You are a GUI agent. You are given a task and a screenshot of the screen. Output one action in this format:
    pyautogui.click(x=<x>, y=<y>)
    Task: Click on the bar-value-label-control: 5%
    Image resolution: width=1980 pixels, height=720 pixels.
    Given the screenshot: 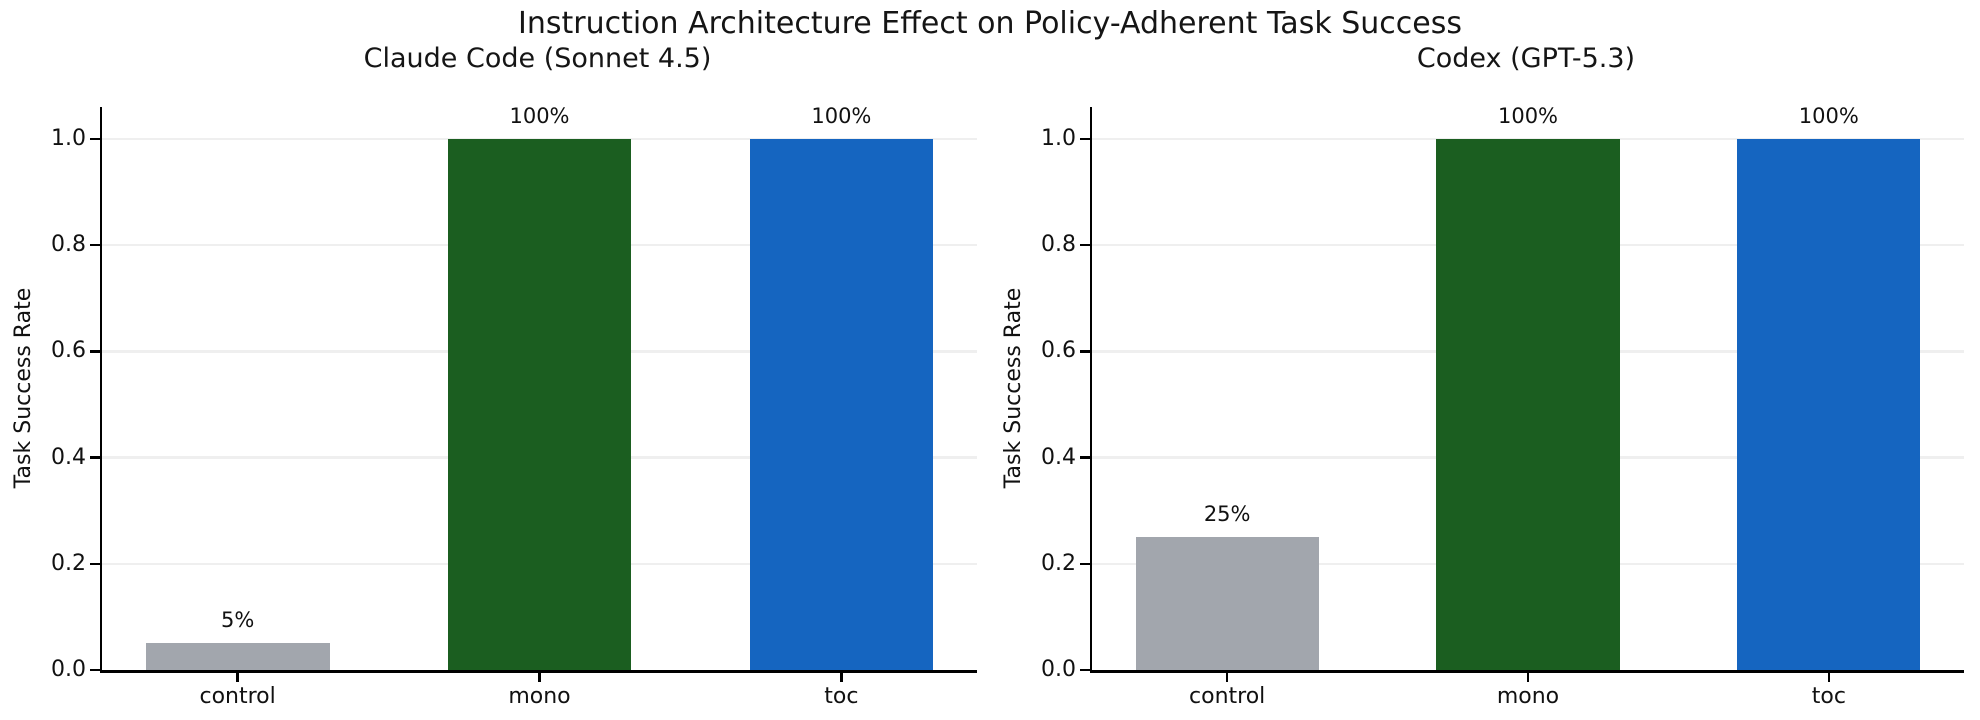 What is the action you would take?
    pyautogui.click(x=237, y=620)
    